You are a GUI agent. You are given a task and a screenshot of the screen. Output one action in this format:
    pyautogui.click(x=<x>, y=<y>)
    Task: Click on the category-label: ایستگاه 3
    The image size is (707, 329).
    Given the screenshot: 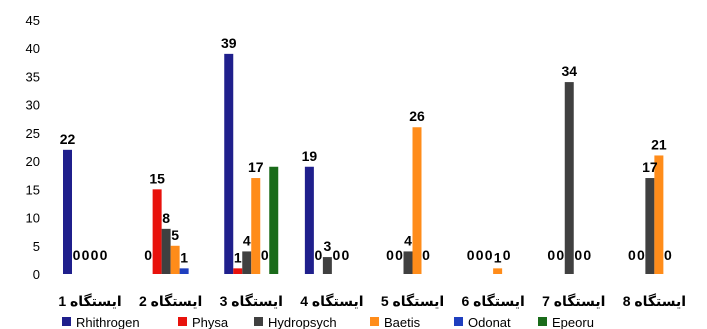 What is the action you would take?
    pyautogui.click(x=251, y=301)
    